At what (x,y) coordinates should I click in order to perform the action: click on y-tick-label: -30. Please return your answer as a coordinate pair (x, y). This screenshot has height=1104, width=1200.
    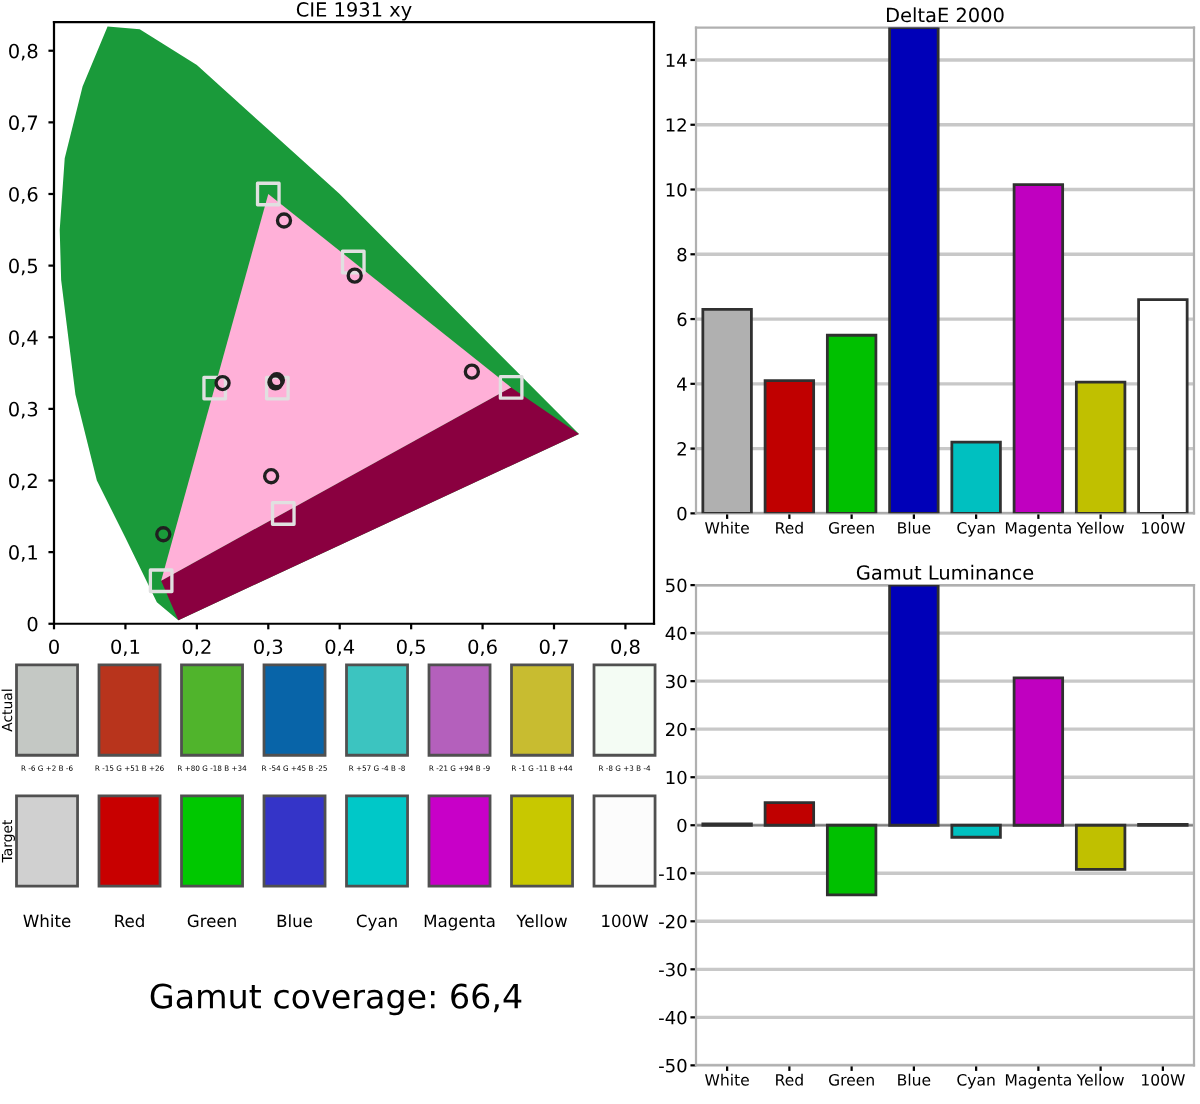
    Looking at the image, I should click on (673, 969).